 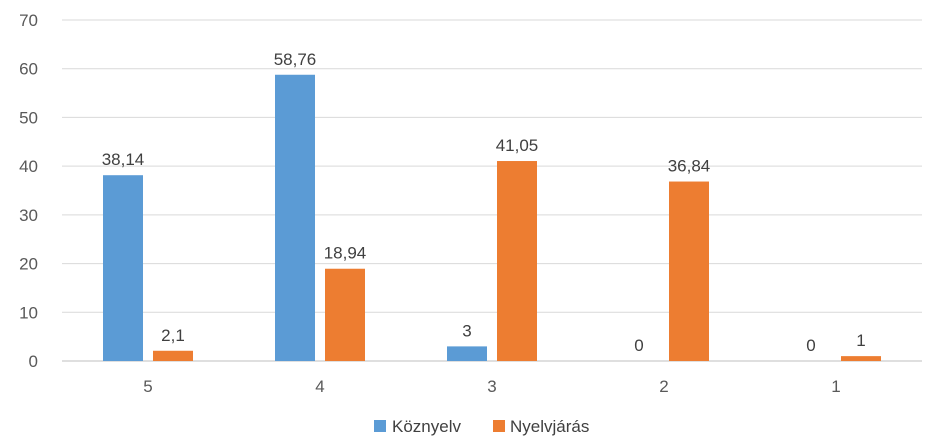 I want to click on y-tick-label: 50, so click(x=28, y=117).